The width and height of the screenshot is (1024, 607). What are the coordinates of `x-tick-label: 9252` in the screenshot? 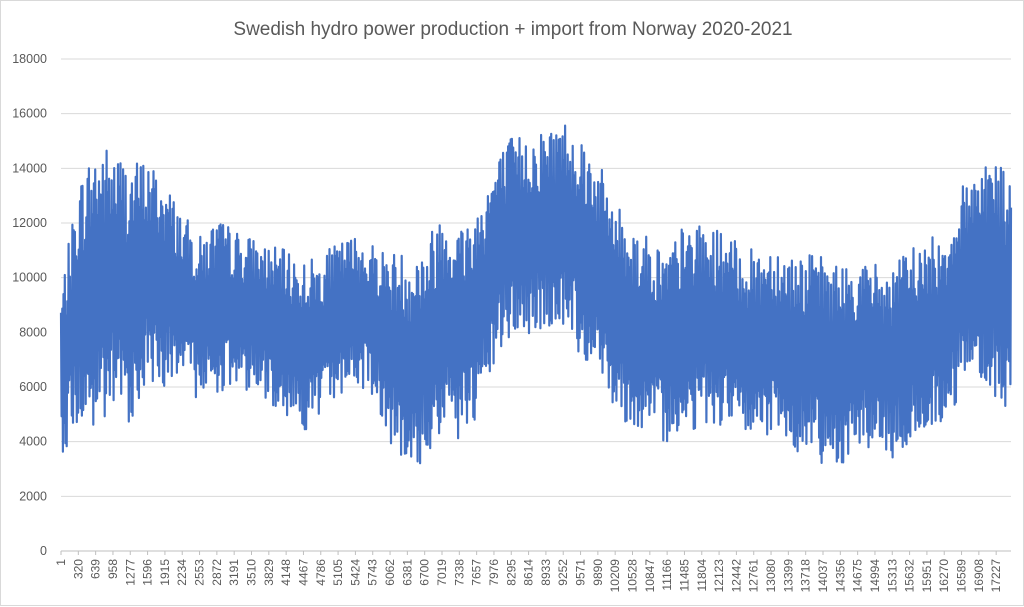 It's located at (563, 572).